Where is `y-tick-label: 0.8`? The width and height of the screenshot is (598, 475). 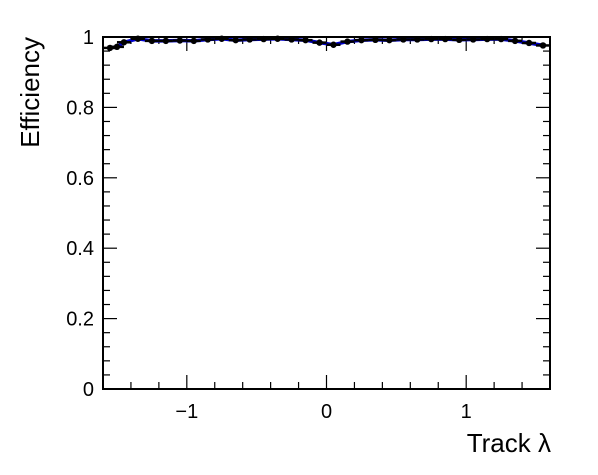 y-tick-label: 0.8 is located at coordinates (80, 108).